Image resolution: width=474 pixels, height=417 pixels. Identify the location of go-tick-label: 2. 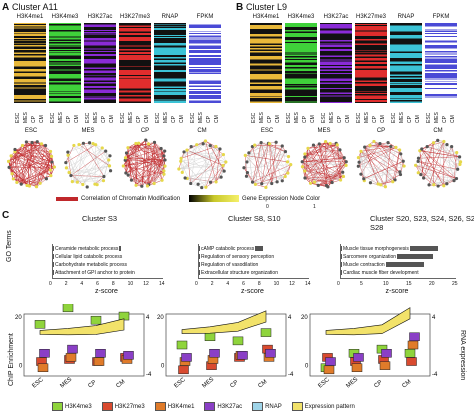
(212, 284).